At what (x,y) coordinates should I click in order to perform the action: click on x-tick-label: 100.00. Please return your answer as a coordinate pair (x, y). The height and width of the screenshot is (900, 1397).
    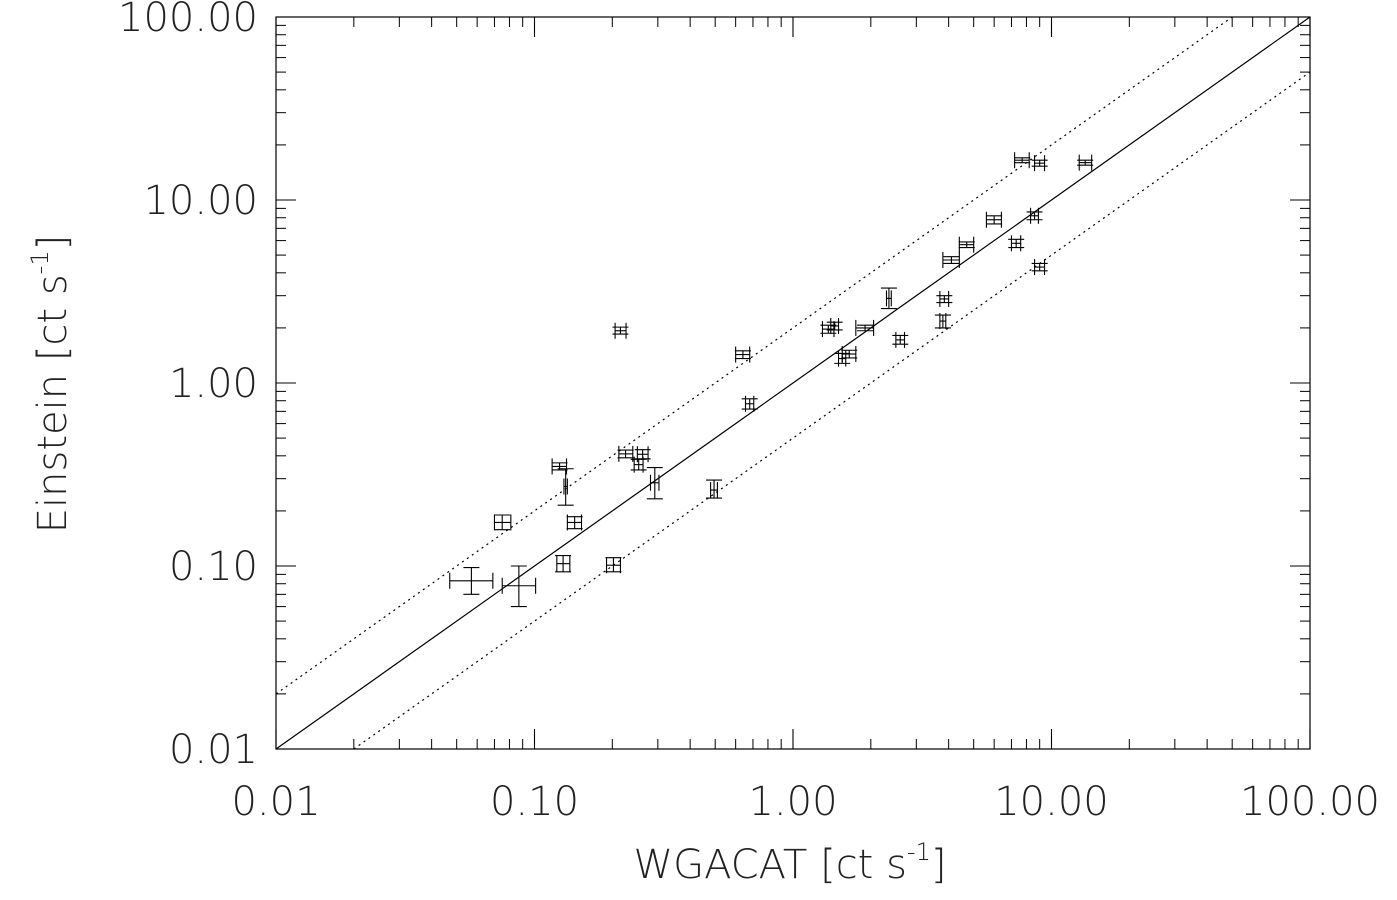
    Looking at the image, I should click on (1310, 802).